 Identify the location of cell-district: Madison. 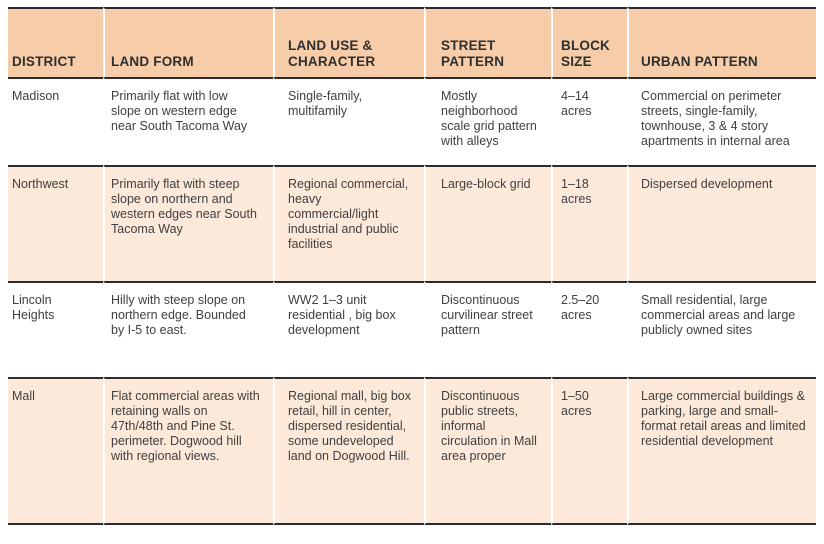
(55, 121).